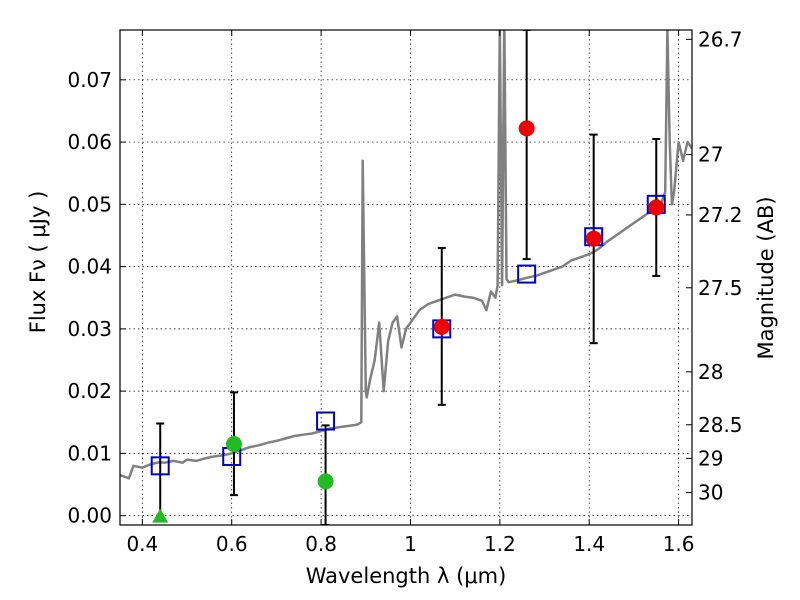  What do you see at coordinates (232, 544) in the screenshot?
I see `x-tick-label: 0.6` at bounding box center [232, 544].